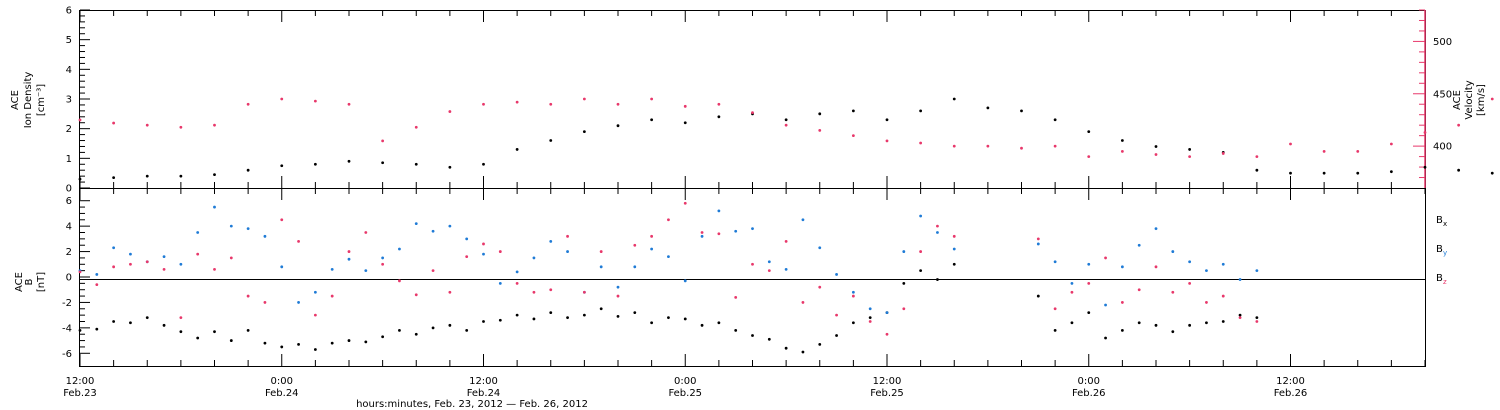 The width and height of the screenshot is (1500, 410). Describe the element at coordinates (80, 381) in the screenshot. I see `time-tick-label-0: 12:00` at that location.